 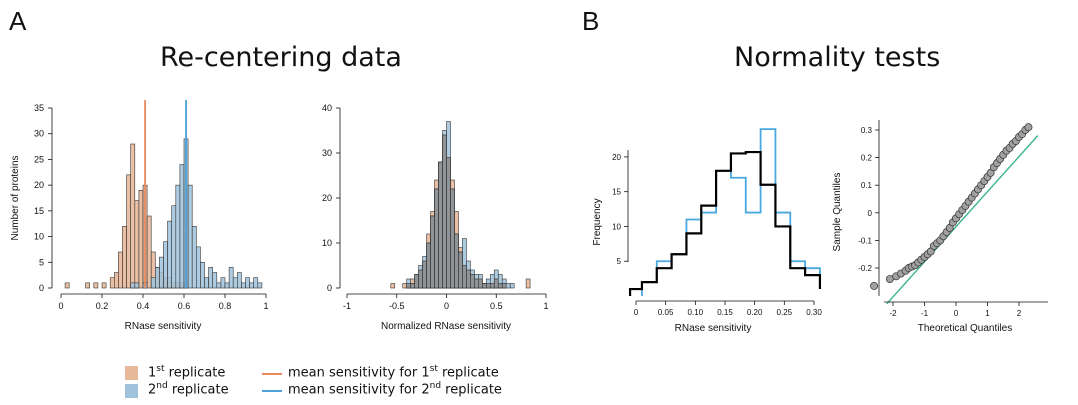 I want to click on freq-x-tick-label: 0.30, so click(x=814, y=312).